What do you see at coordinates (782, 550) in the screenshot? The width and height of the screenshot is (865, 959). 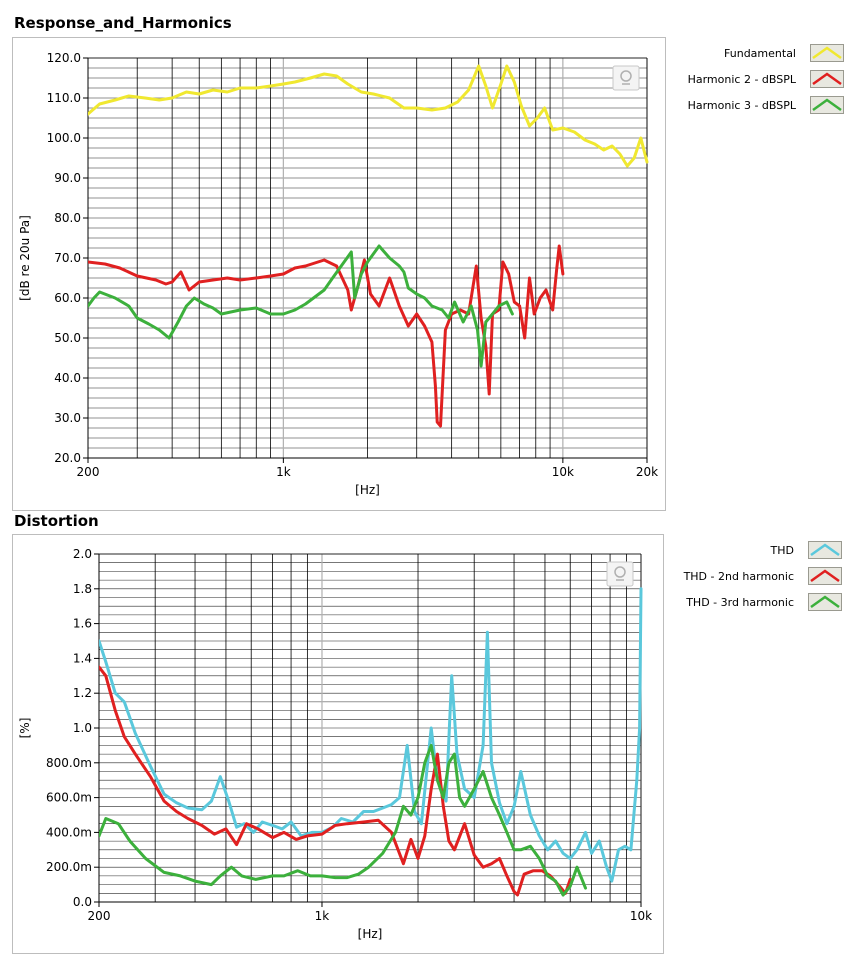 I see `legend-label: THD` at bounding box center [782, 550].